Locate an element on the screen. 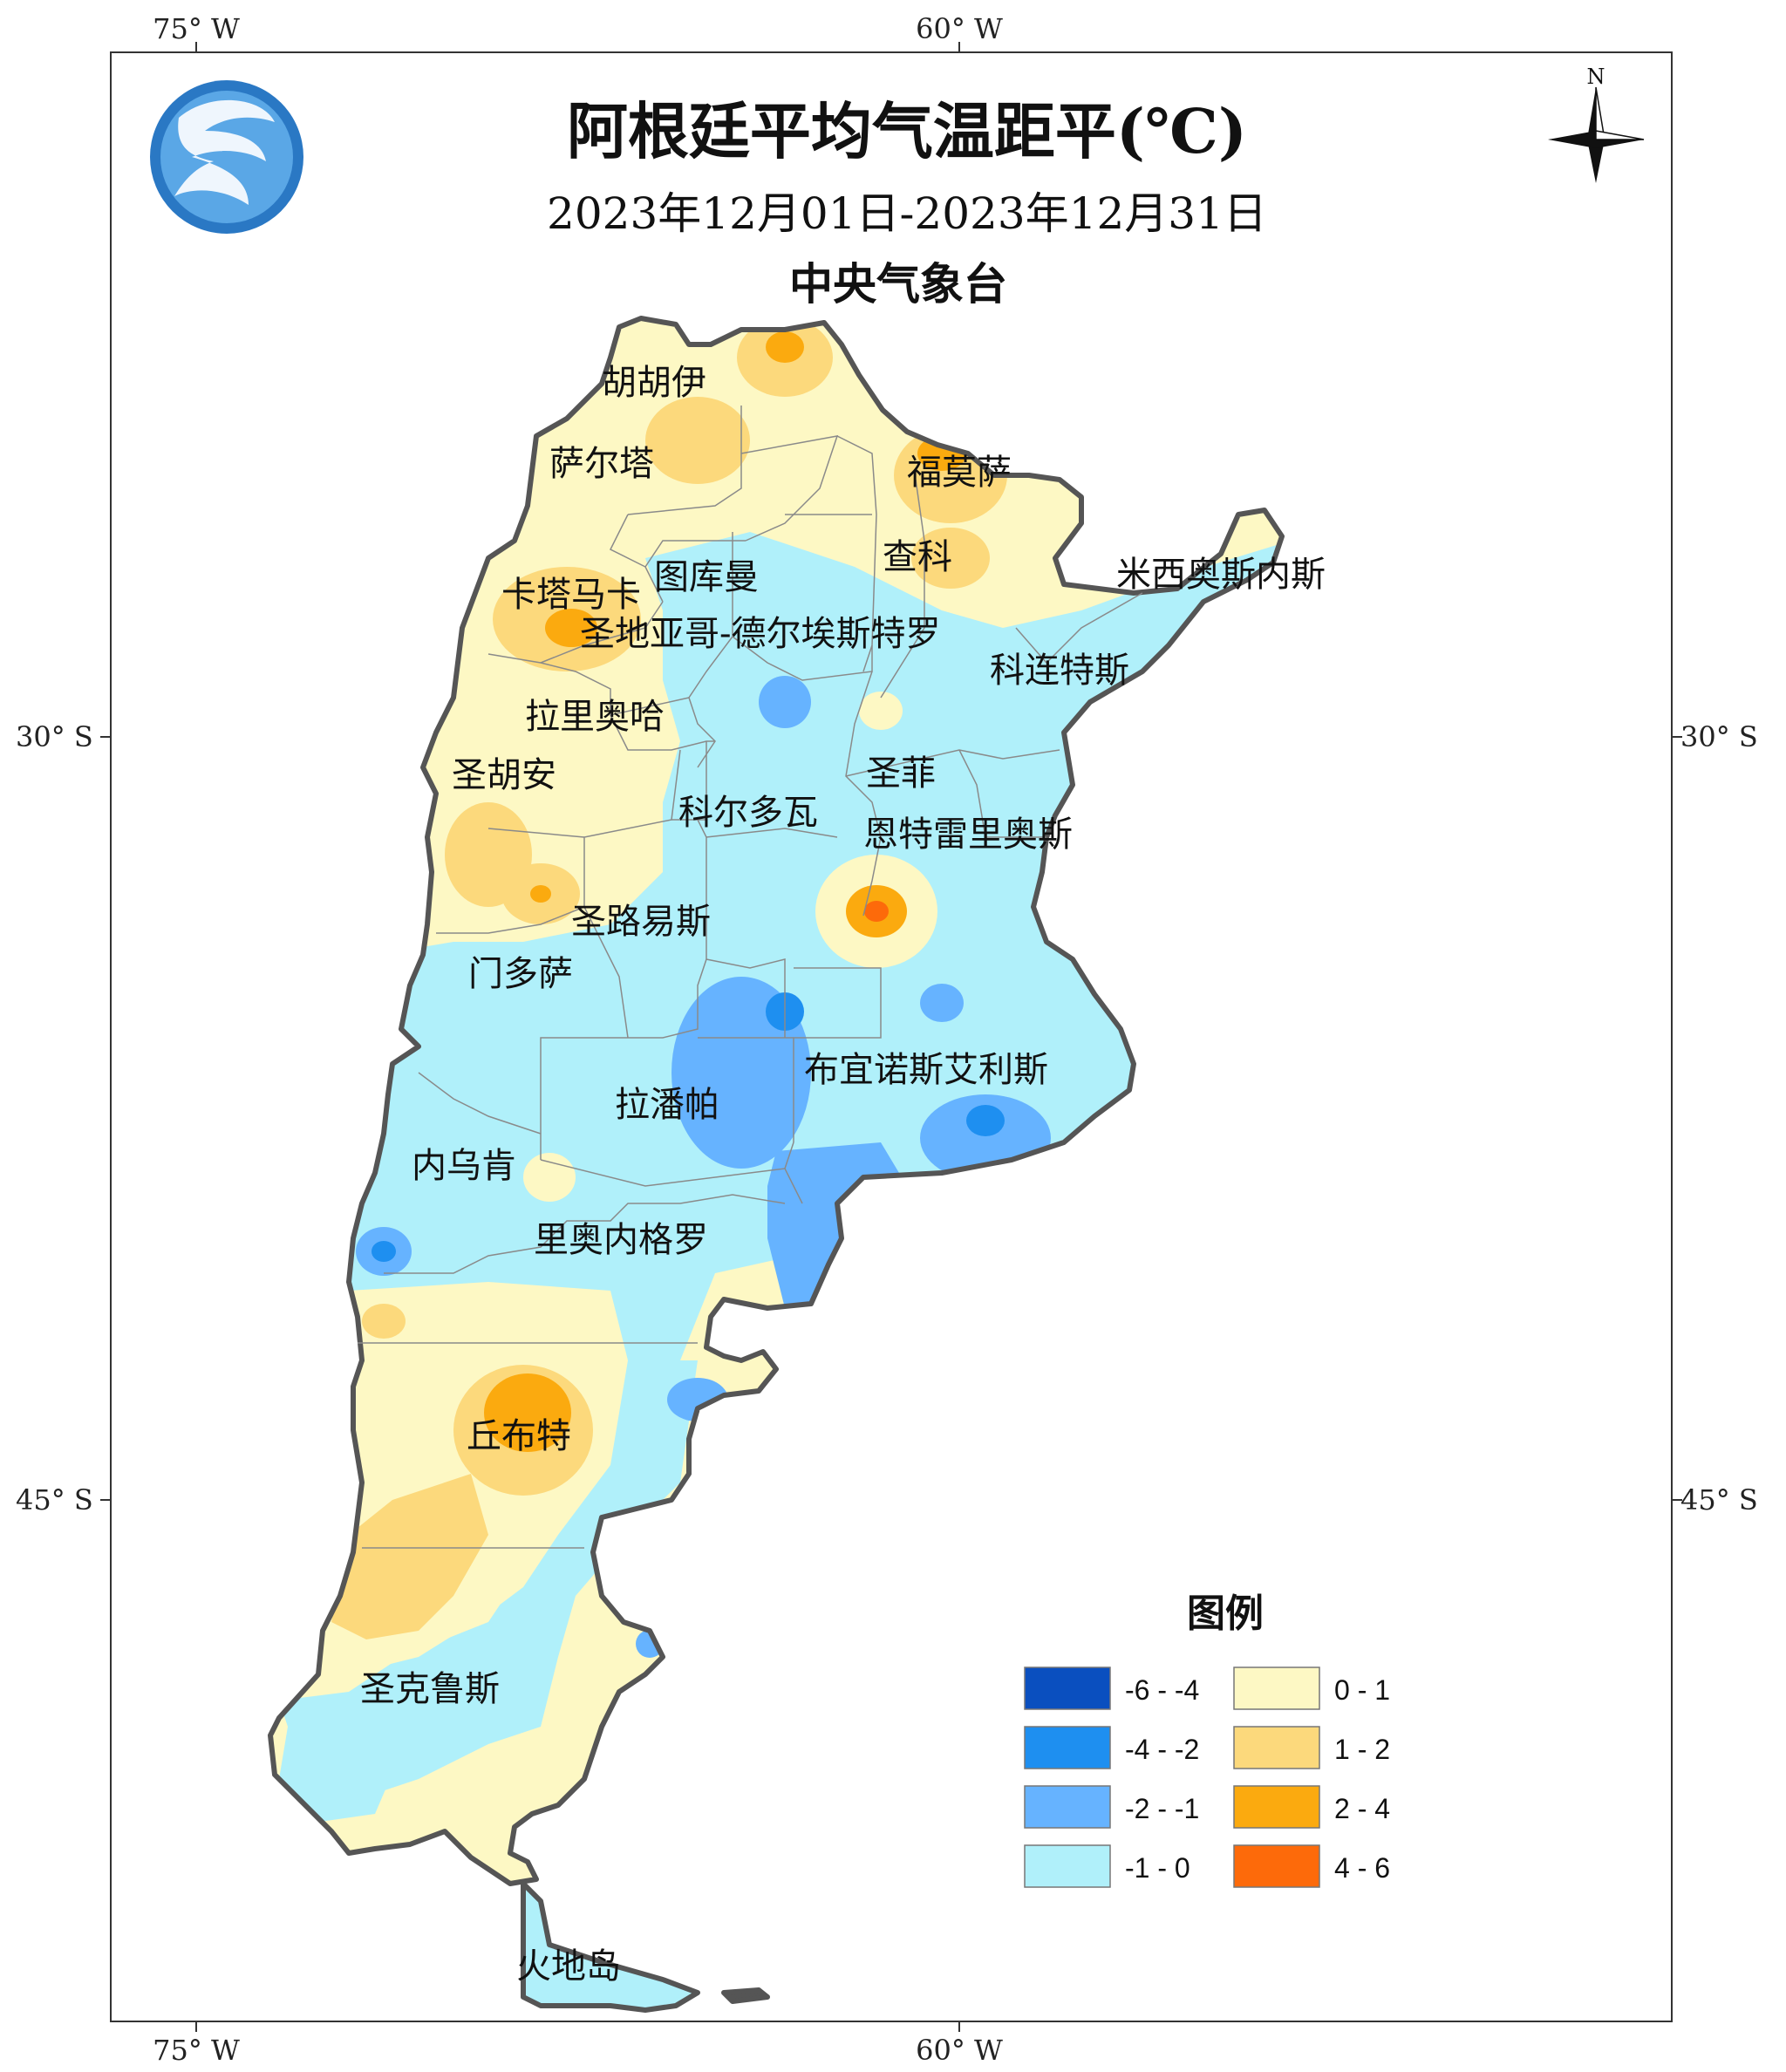 The width and height of the screenshot is (1786, 2072). province-label-san-juan: 圣胡安 is located at coordinates (504, 775).